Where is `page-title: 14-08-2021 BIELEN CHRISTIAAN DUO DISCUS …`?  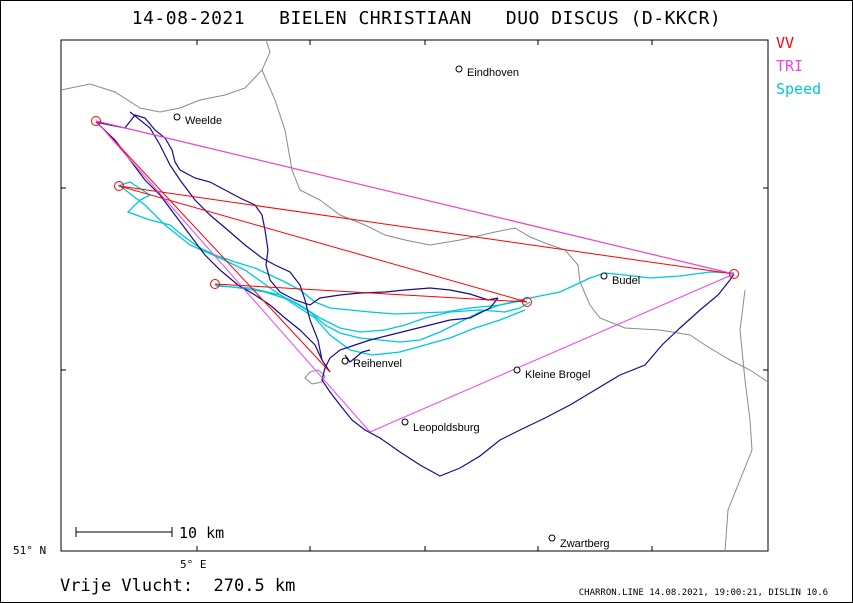 page-title: 14-08-2021 BIELEN CHRISTIAAN DUO DISCUS … is located at coordinates (426, 18).